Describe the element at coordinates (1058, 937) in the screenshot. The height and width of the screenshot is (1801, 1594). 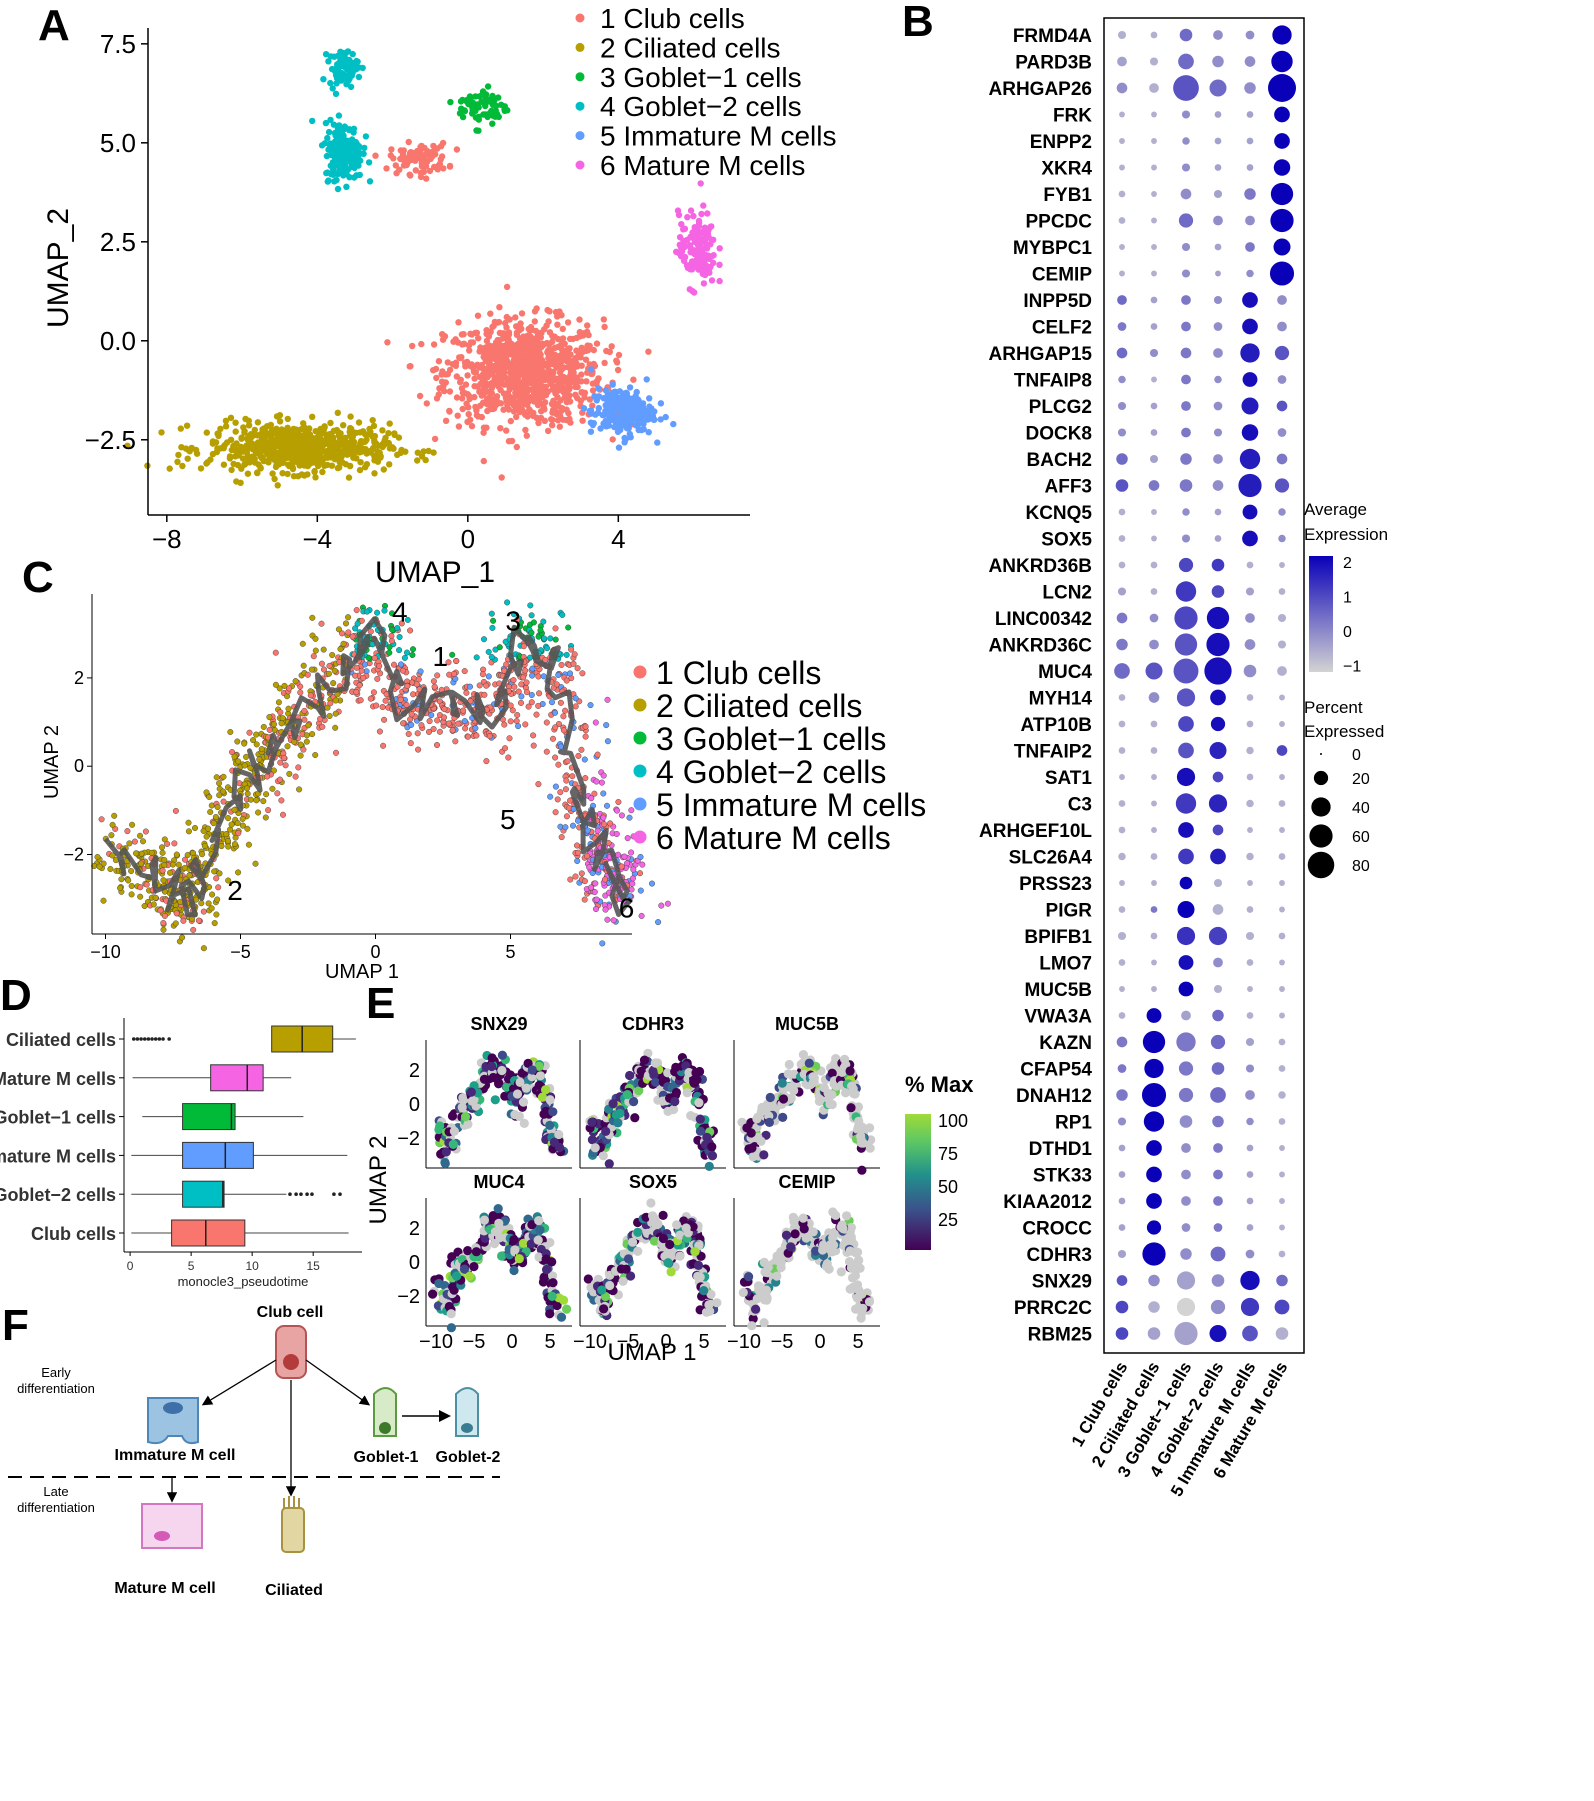
I see `panel-b-gene-label: BPIFB1` at that location.